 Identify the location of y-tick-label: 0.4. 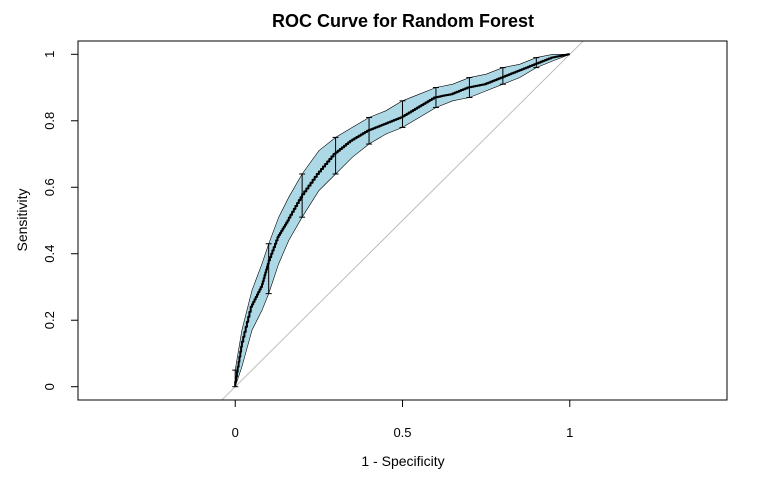
(49, 254).